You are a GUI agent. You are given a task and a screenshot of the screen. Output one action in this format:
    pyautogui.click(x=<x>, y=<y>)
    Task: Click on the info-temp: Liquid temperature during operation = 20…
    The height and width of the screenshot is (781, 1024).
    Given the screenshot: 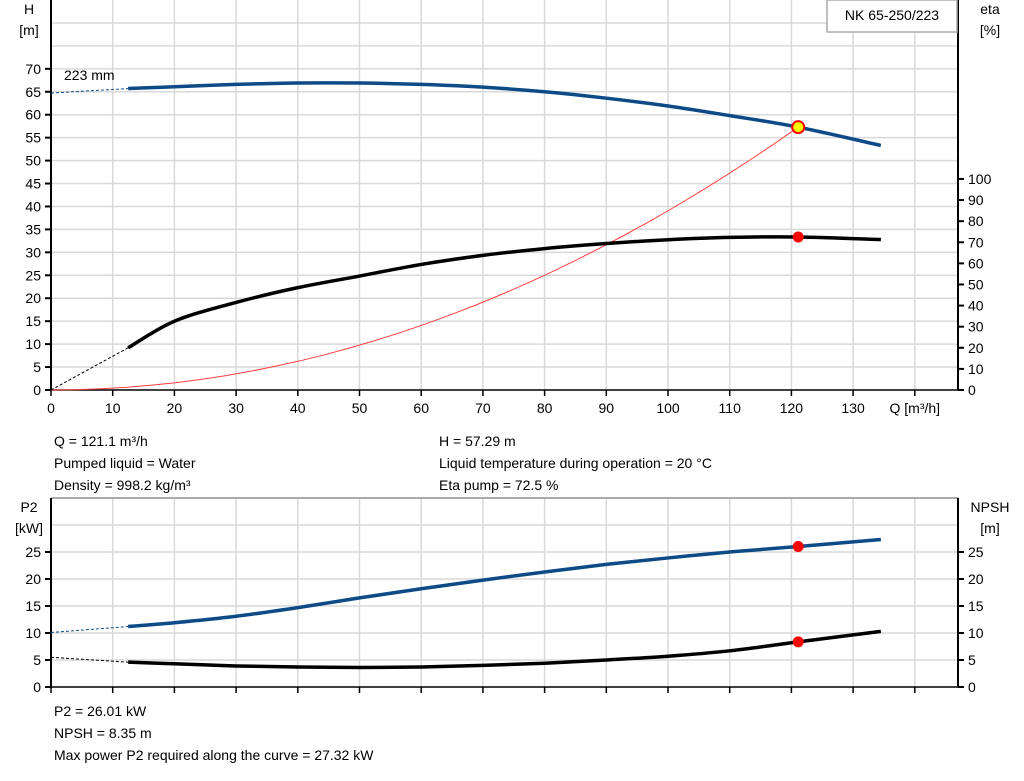 What is the action you would take?
    pyautogui.click(x=575, y=463)
    